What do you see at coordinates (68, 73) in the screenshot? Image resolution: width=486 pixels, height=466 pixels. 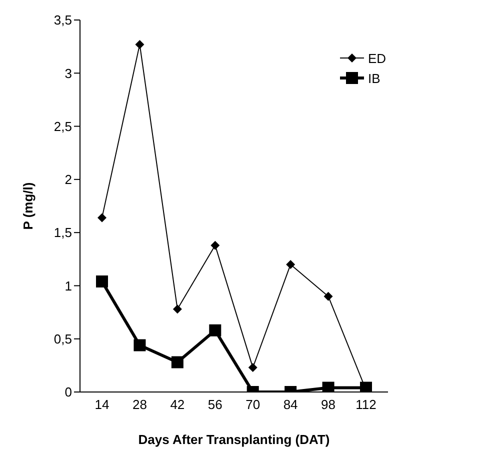 I see `y-tick-label: 3` at bounding box center [68, 73].